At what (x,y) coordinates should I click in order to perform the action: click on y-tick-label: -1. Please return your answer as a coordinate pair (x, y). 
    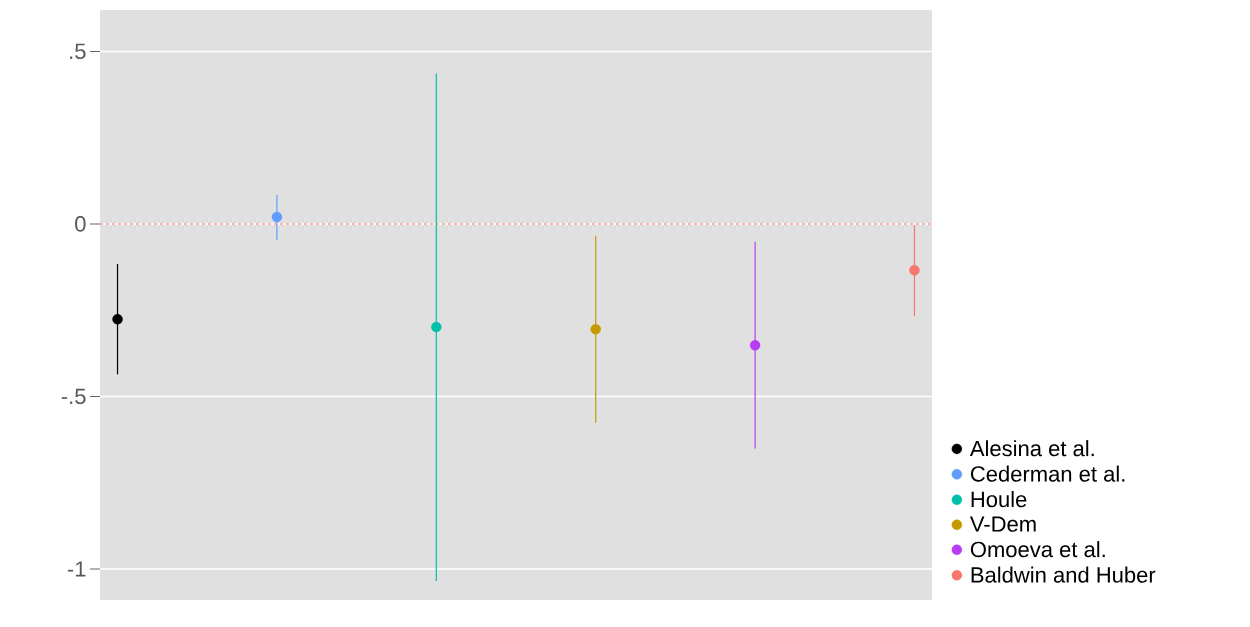
    Looking at the image, I should click on (76, 569).